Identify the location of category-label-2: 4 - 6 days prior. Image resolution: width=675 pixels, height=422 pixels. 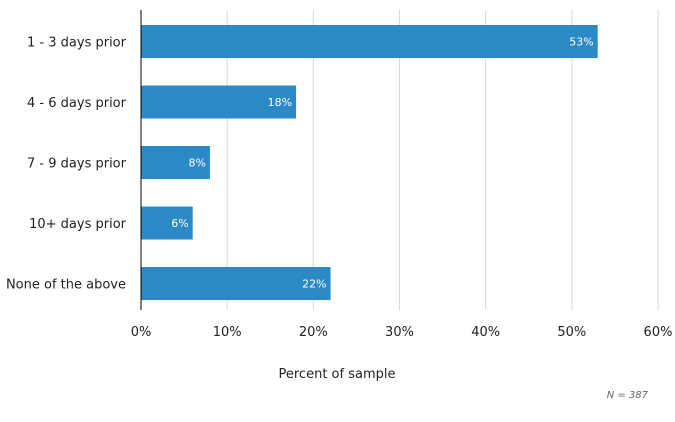
(77, 103).